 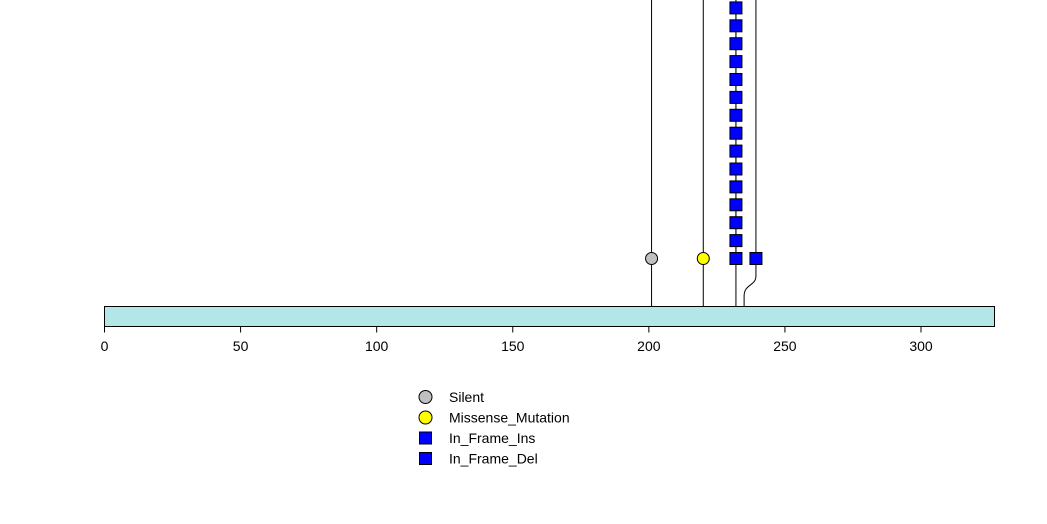 I want to click on legend-label: Silent, so click(x=466, y=397).